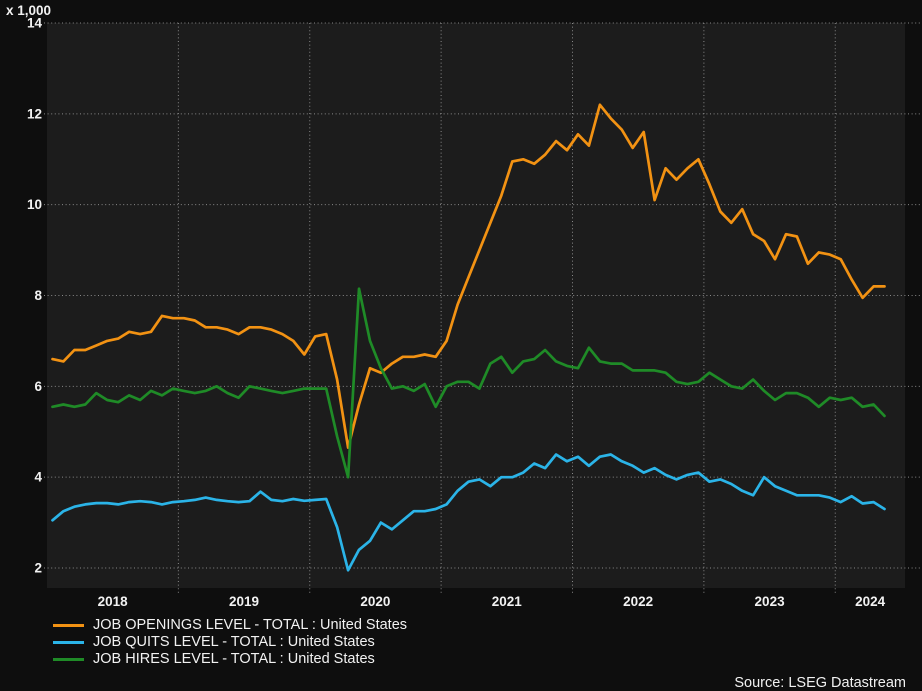 This screenshot has height=691, width=922. What do you see at coordinates (244, 601) in the screenshot?
I see `svg-text: 2019` at bounding box center [244, 601].